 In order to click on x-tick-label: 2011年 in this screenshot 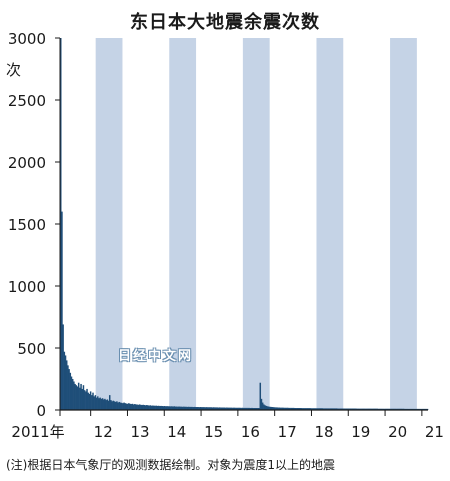, I will do `click(37, 432)`.